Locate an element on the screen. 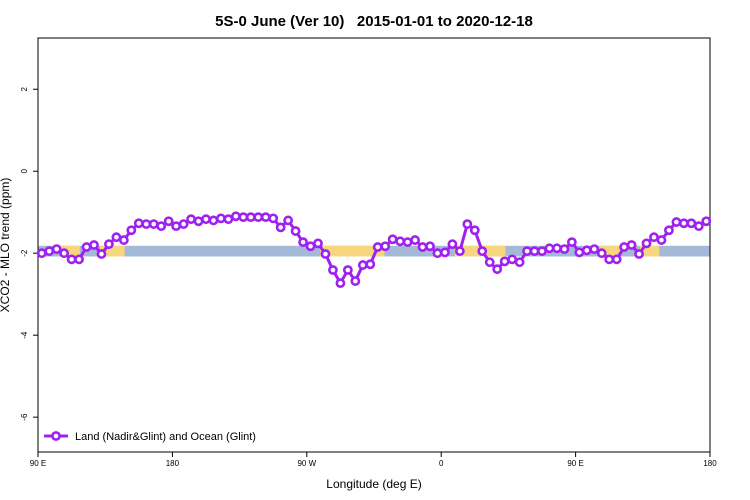 This screenshot has height=500, width=750. x-tick-label: 180 is located at coordinates (173, 463).